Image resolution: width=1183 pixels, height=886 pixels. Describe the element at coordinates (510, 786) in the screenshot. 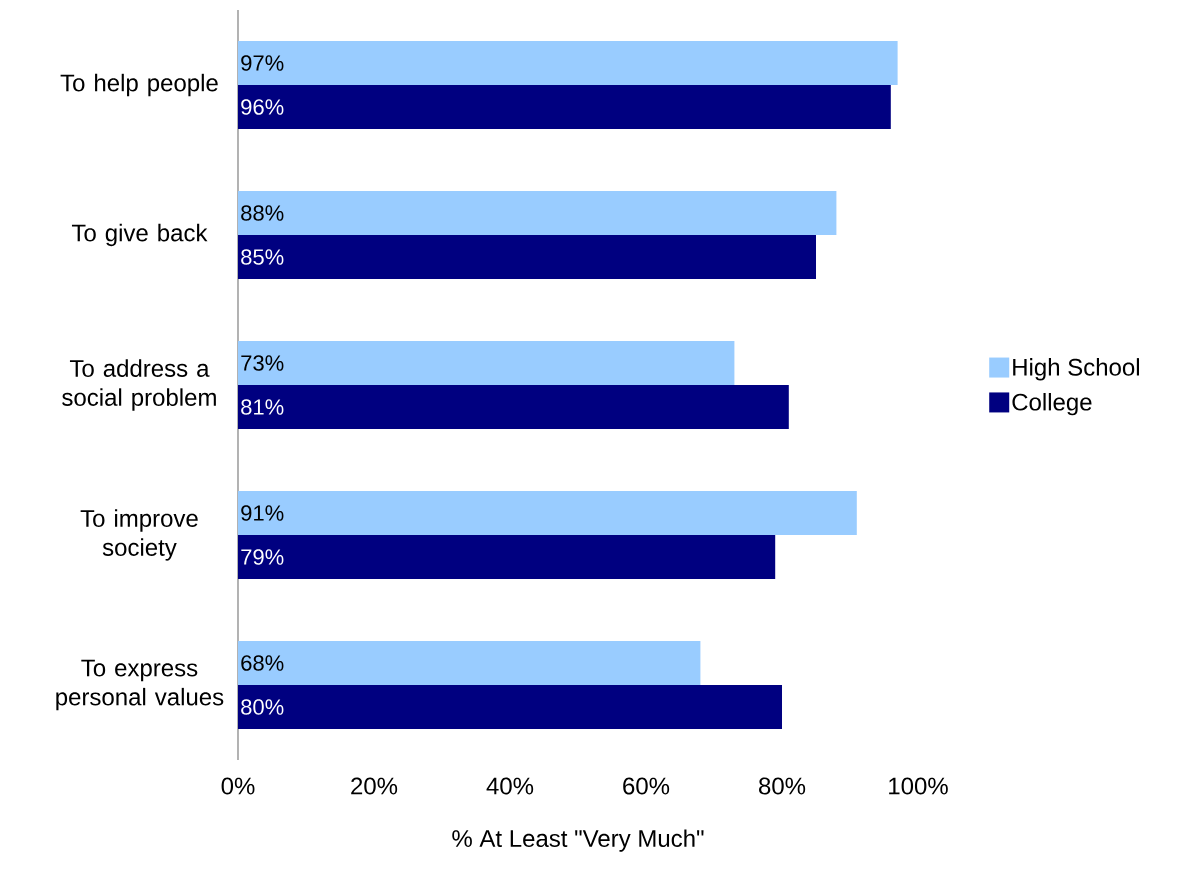

I see `x-tick-label: 40%` at that location.